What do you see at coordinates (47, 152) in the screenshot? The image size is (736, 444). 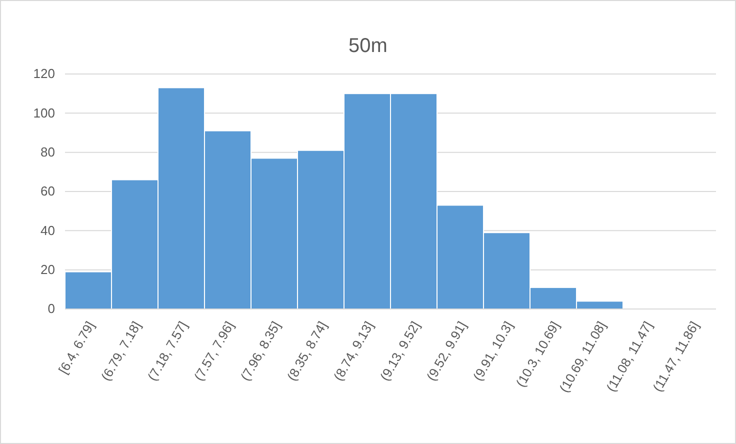 I see `y-tick-label: 80` at bounding box center [47, 152].